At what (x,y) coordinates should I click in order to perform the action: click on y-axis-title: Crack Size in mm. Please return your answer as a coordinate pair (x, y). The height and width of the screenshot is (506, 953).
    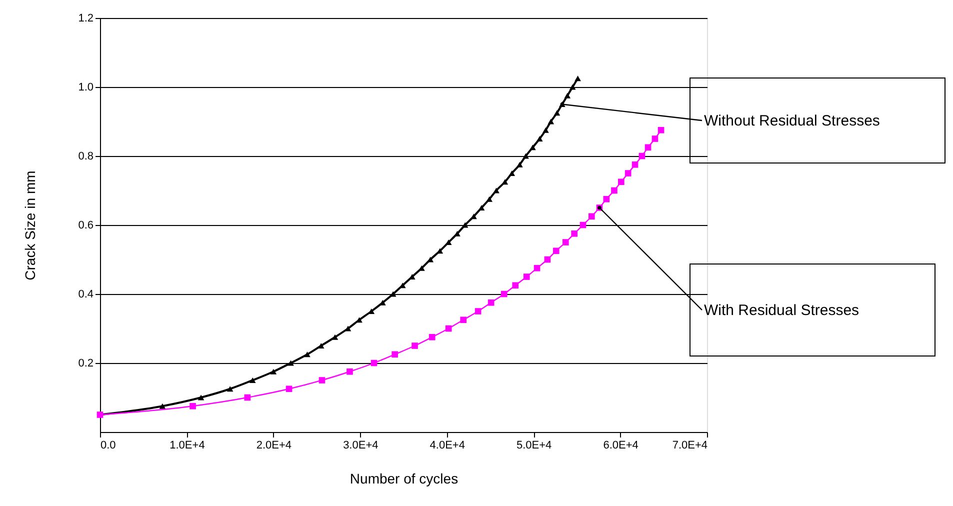
    Looking at the image, I should click on (30, 225).